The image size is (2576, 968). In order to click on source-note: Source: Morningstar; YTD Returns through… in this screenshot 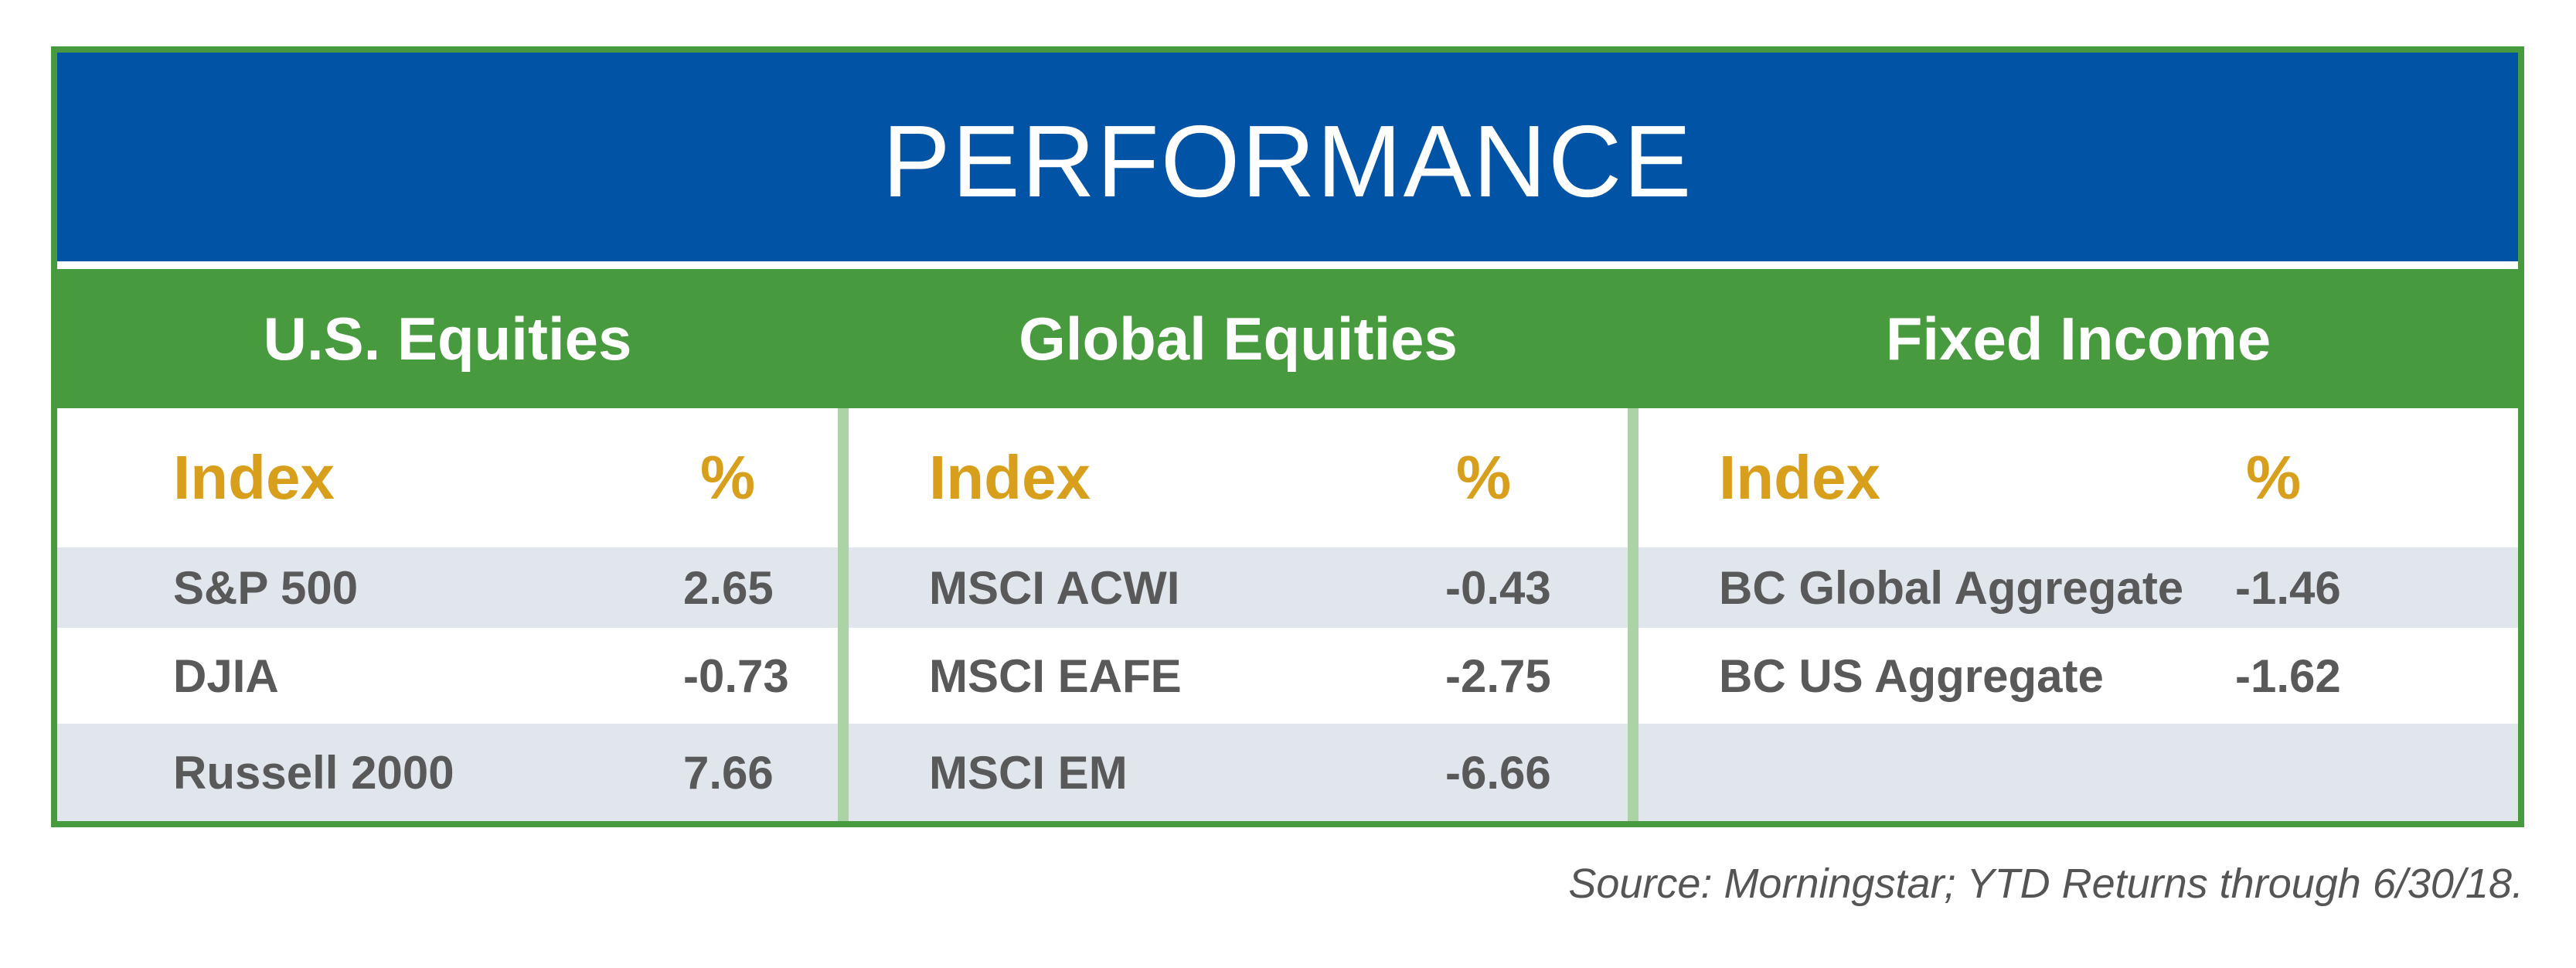, I will do `click(2045, 884)`.